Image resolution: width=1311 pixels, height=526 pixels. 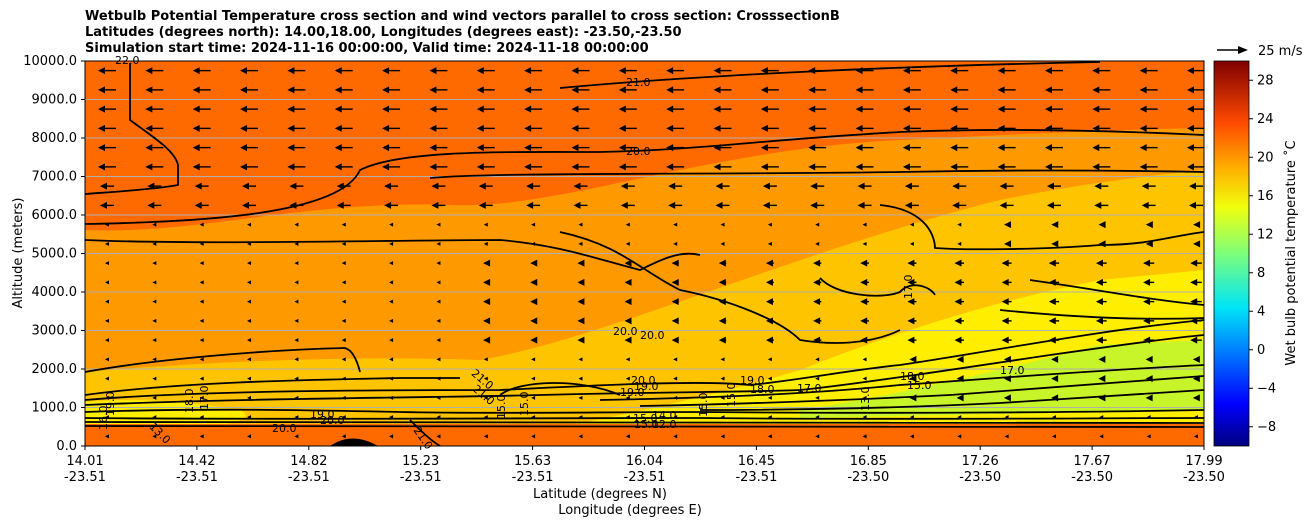 What do you see at coordinates (664, 415) in the screenshot?
I see `contour-label: 14.0` at bounding box center [664, 415].